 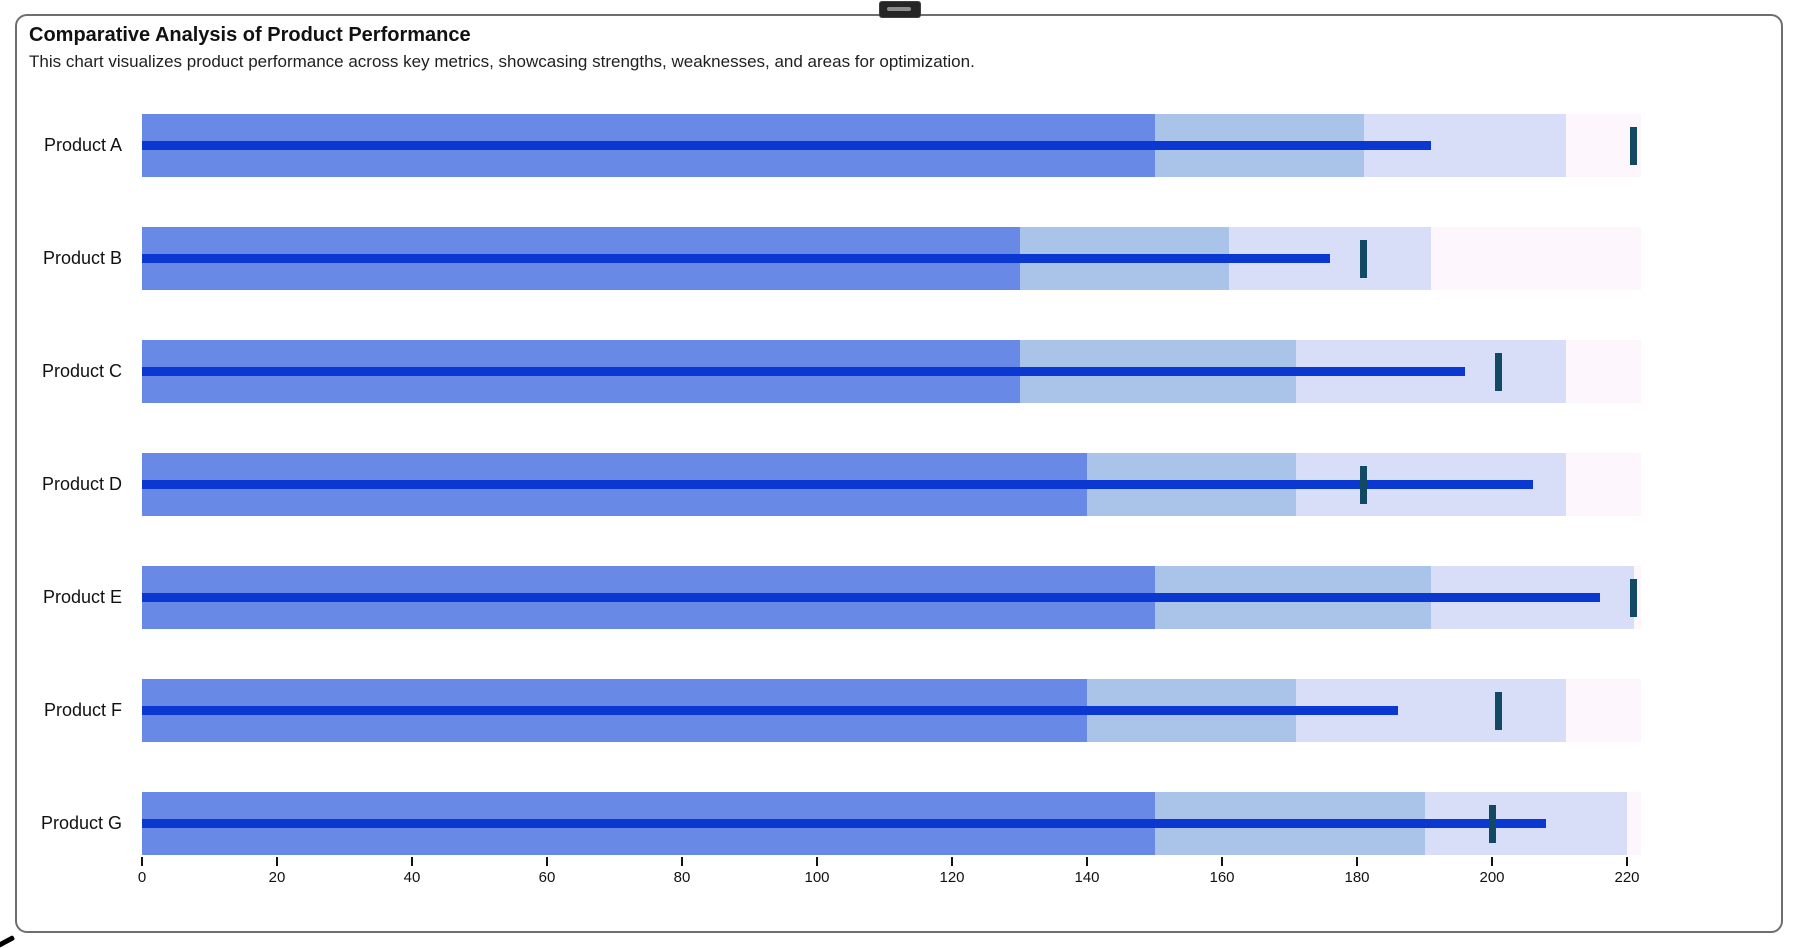 I want to click on axis-tick-label: 0, so click(x=142, y=877).